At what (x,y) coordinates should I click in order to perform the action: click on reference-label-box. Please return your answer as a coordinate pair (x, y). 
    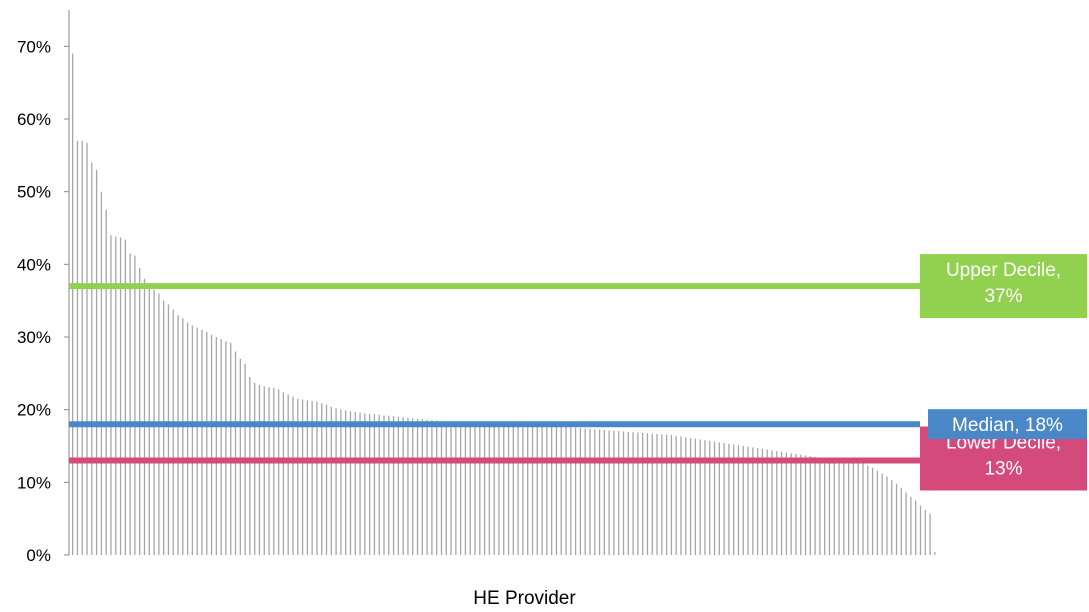
    Looking at the image, I should click on (1003, 286).